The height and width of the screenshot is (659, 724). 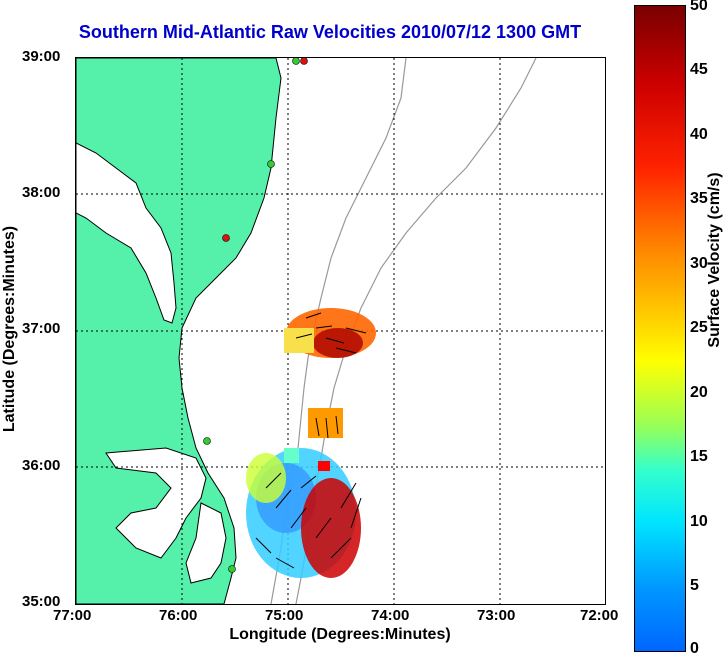 What do you see at coordinates (694, 585) in the screenshot?
I see `colorbar-tick: 5` at bounding box center [694, 585].